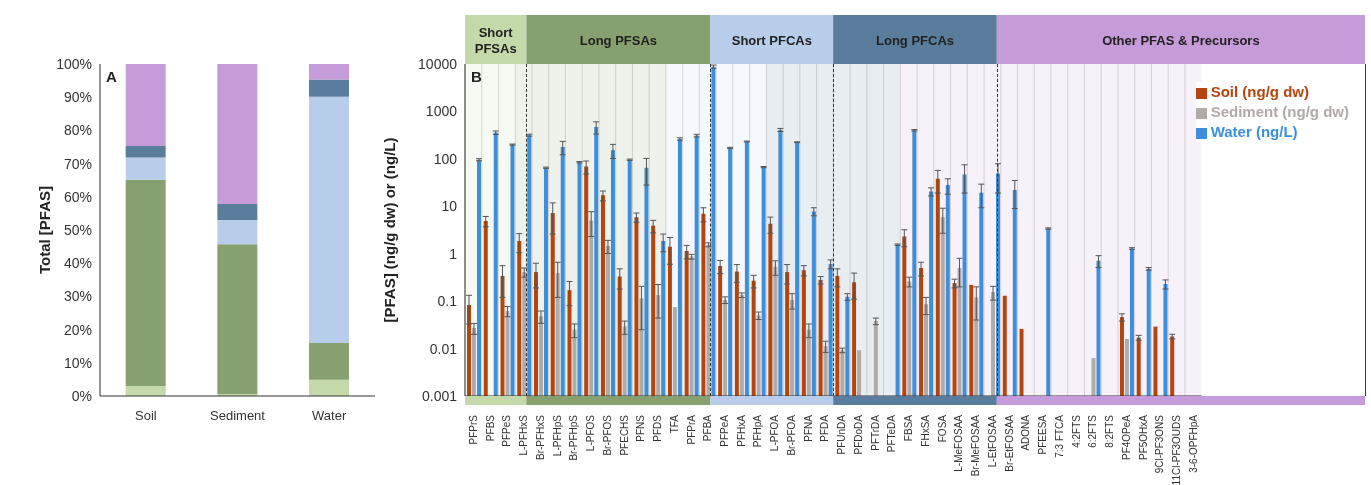  What do you see at coordinates (708, 428) in the screenshot?
I see `x-tick-label: PFBA` at bounding box center [708, 428].